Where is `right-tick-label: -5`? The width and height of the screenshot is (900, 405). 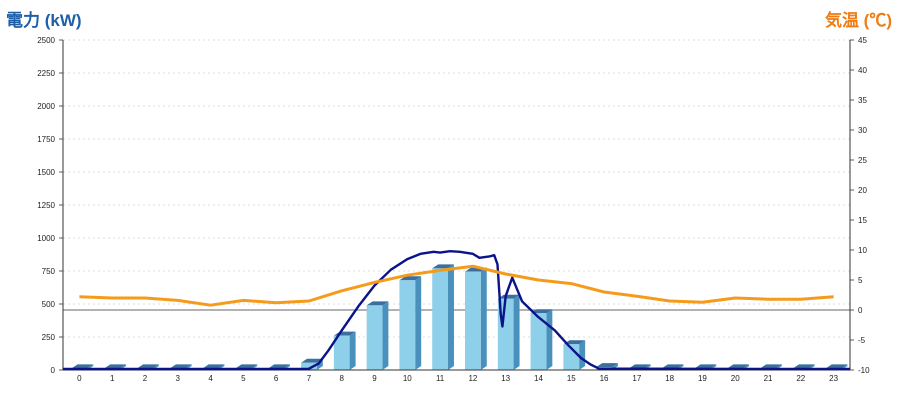 right-tick-label: -5 is located at coordinates (862, 340).